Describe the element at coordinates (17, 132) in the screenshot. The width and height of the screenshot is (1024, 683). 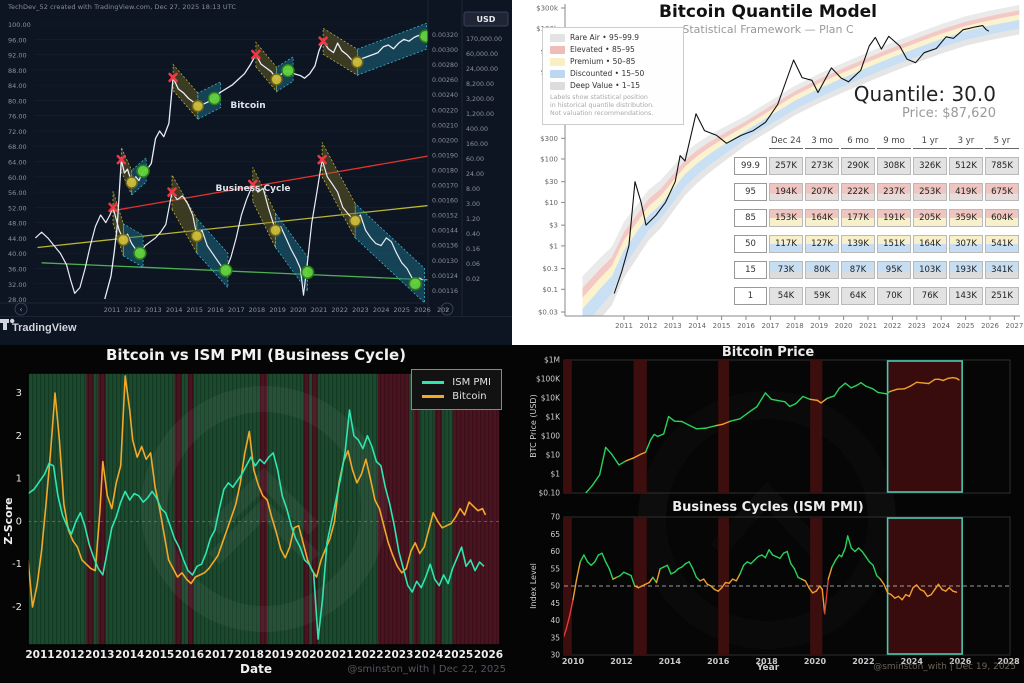
I see `svg-text: 72.00` at that location.